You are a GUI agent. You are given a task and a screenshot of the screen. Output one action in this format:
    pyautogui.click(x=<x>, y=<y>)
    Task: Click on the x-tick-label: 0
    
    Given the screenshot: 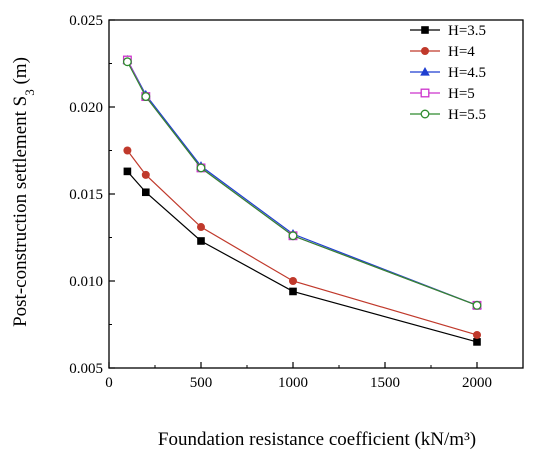 What is the action you would take?
    pyautogui.click(x=109, y=383)
    